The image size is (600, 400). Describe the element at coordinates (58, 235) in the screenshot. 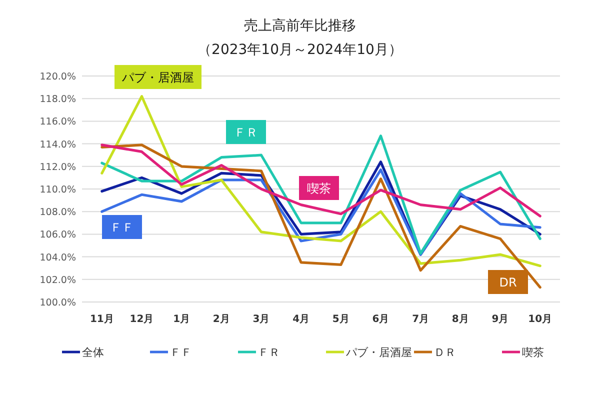

I see `y-tick-label: 106.0%` at that location.